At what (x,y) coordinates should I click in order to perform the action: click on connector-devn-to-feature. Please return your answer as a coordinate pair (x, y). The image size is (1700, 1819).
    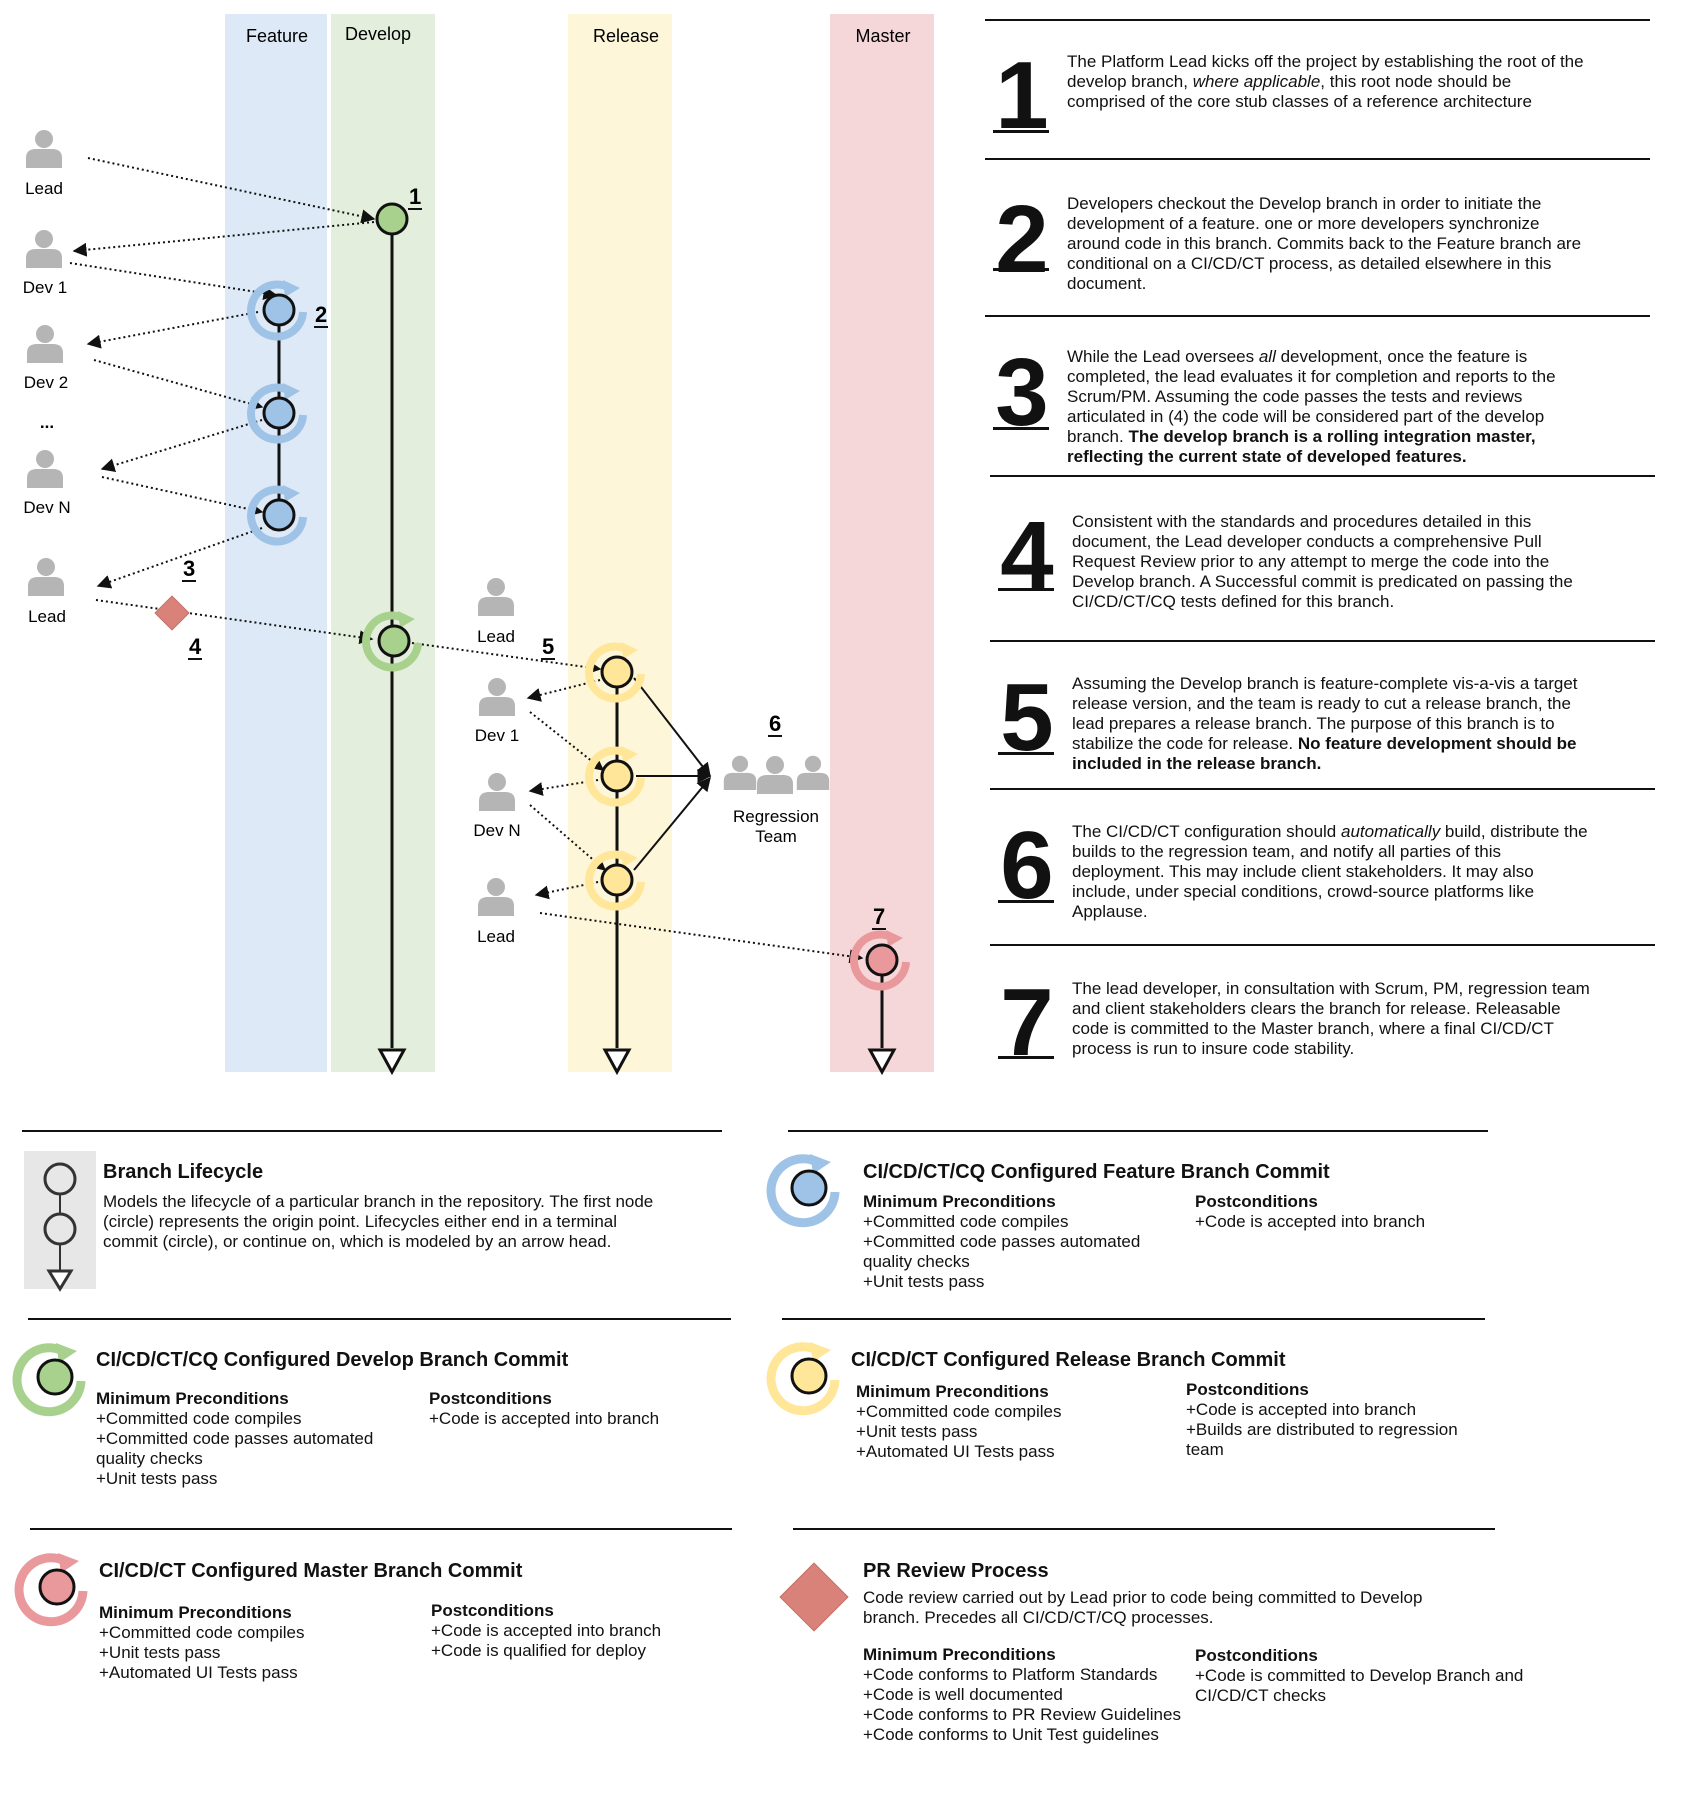
    Looking at the image, I should click on (182, 496).